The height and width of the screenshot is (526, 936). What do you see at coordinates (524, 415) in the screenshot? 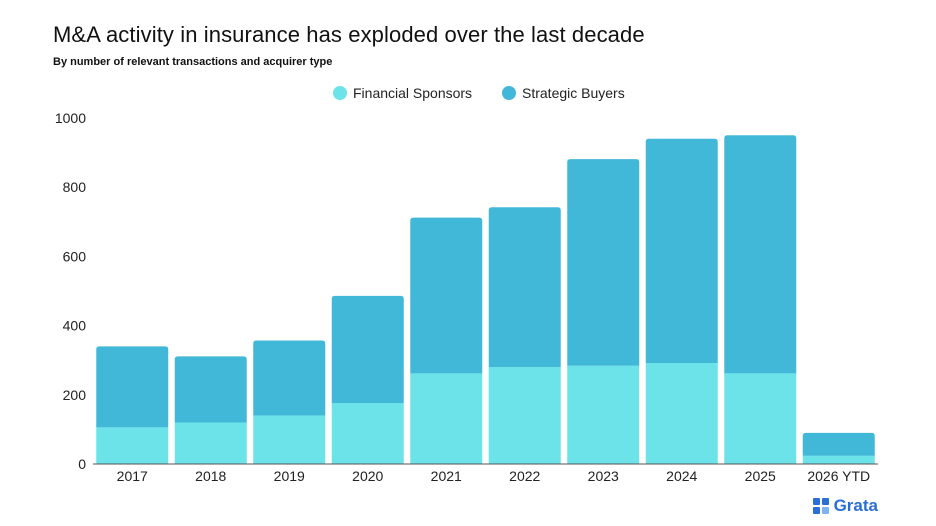
I see `bar-financial-sponsors-2022` at bounding box center [524, 415].